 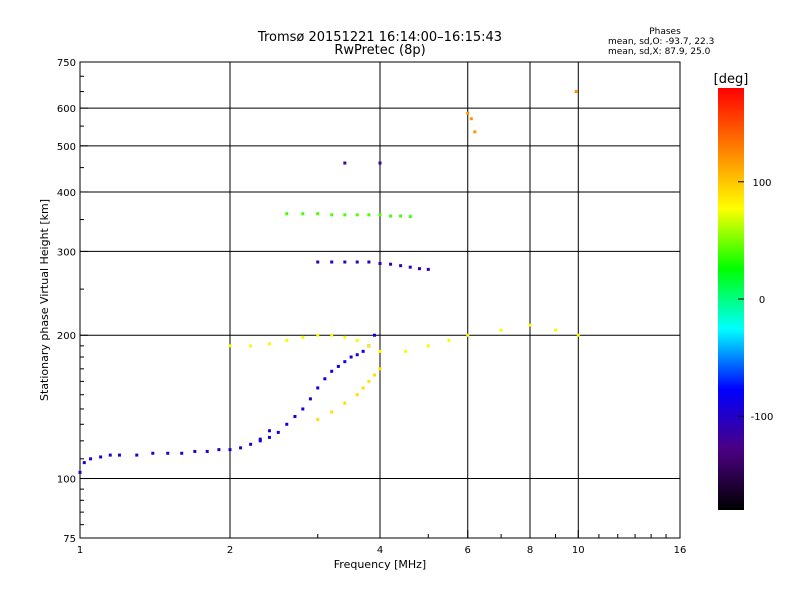 What do you see at coordinates (380, 564) in the screenshot?
I see `x-axis-label: Frequency [MHz]` at bounding box center [380, 564].